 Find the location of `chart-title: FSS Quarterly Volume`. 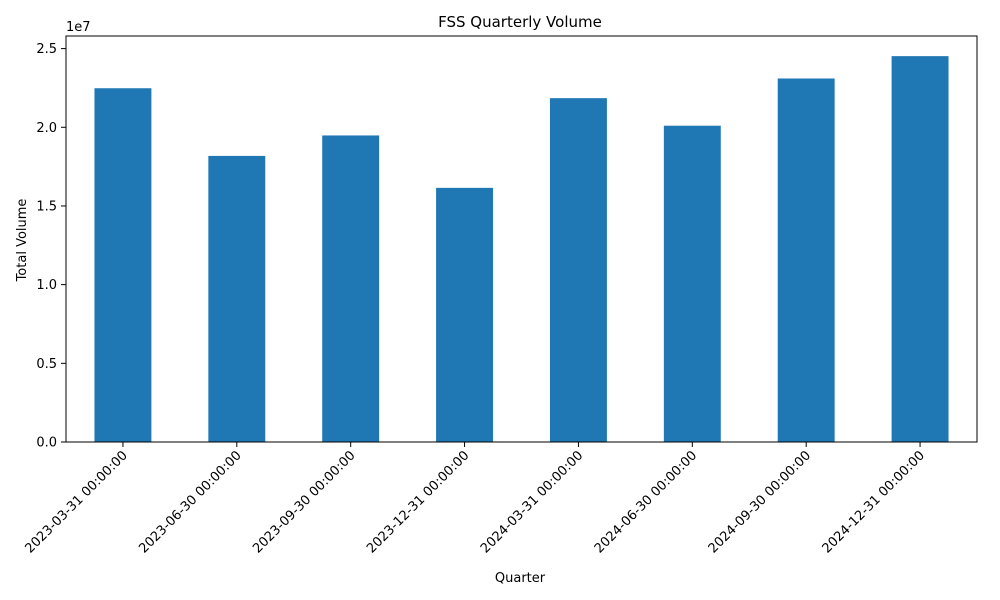

chart-title: FSS Quarterly Volume is located at coordinates (520, 22).